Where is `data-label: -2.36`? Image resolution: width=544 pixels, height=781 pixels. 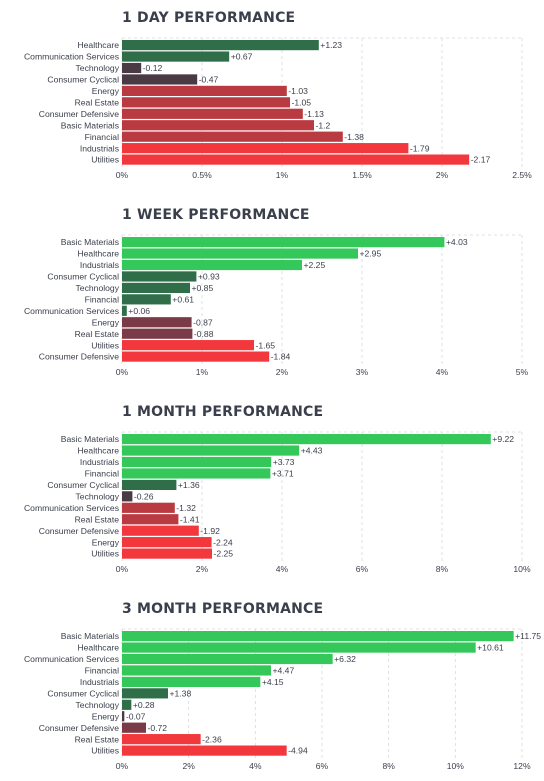 data-label: -2.36 is located at coordinates (212, 739).